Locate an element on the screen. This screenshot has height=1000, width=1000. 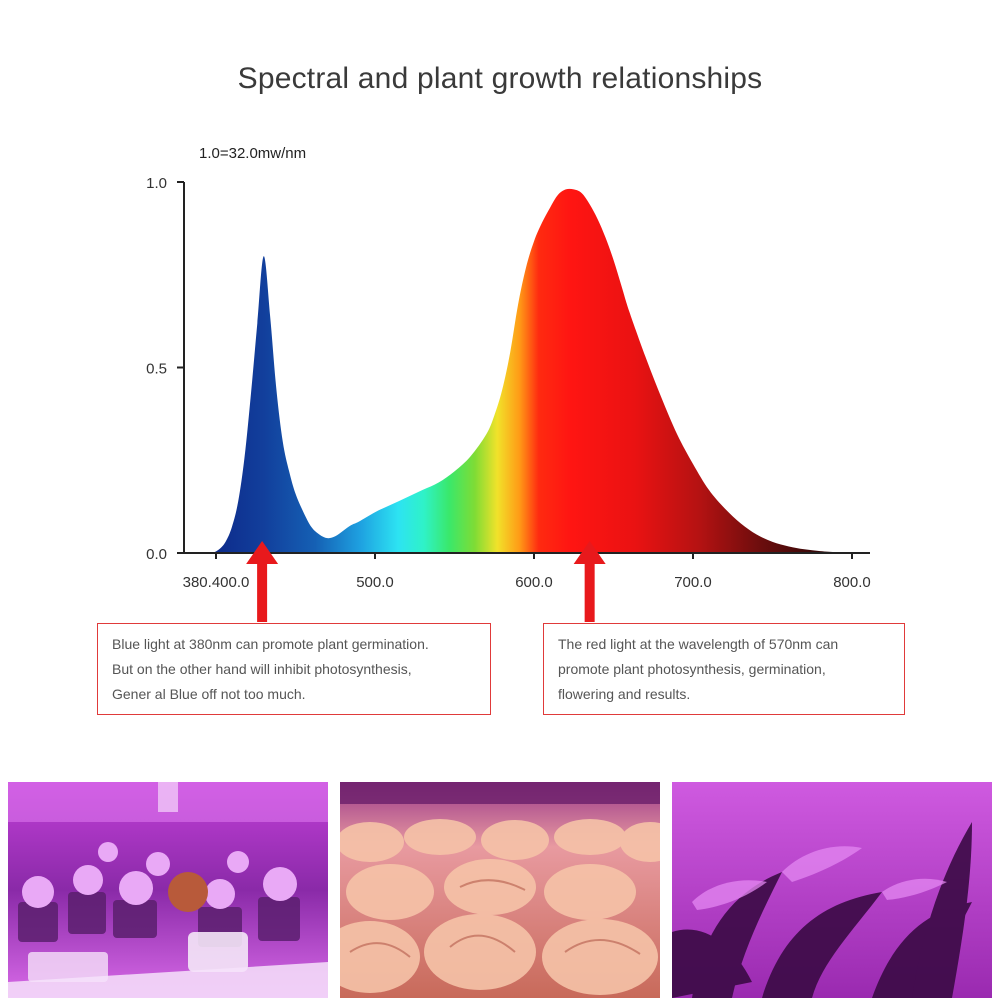
x-tick-label: 380.400.0 is located at coordinates (216, 582).